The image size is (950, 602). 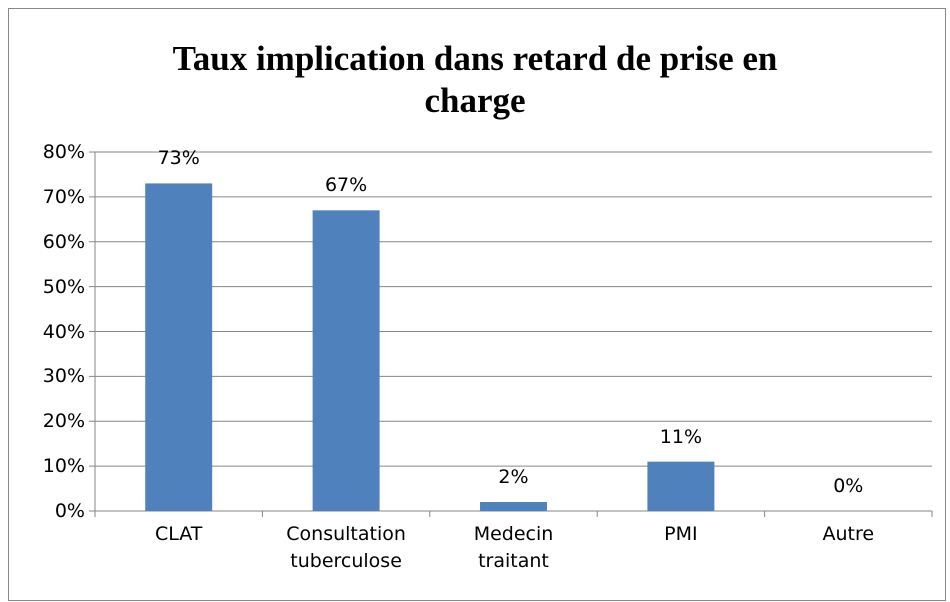 I want to click on y-tick-label: 70%, so click(x=63, y=196).